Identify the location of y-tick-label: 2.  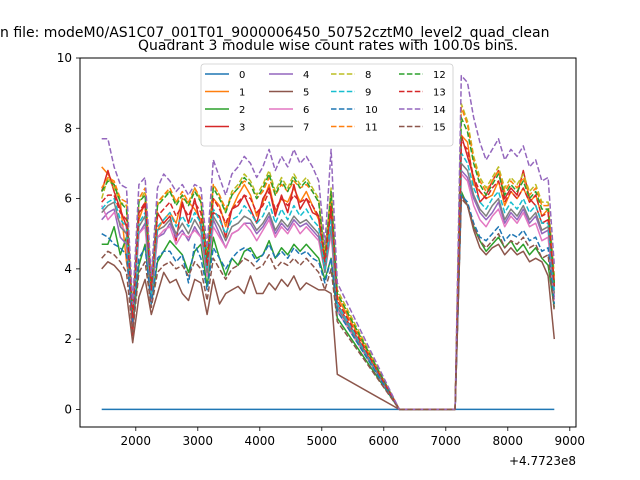
(68, 339).